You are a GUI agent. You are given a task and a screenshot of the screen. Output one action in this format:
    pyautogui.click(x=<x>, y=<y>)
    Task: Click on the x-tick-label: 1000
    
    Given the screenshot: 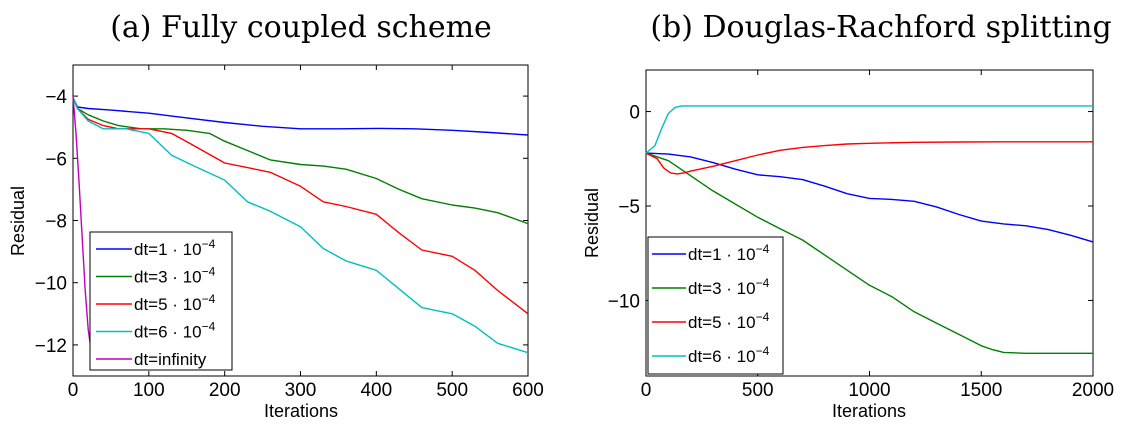 What is the action you would take?
    pyautogui.click(x=869, y=390)
    